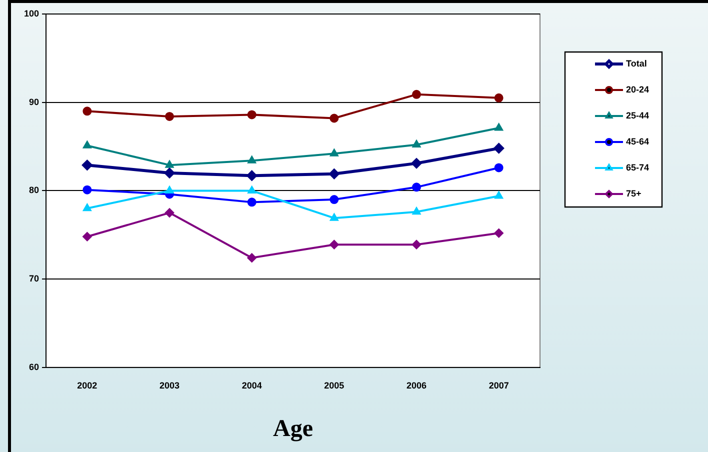  What do you see at coordinates (34, 101) in the screenshot?
I see `y-tick-label: 90` at bounding box center [34, 101].